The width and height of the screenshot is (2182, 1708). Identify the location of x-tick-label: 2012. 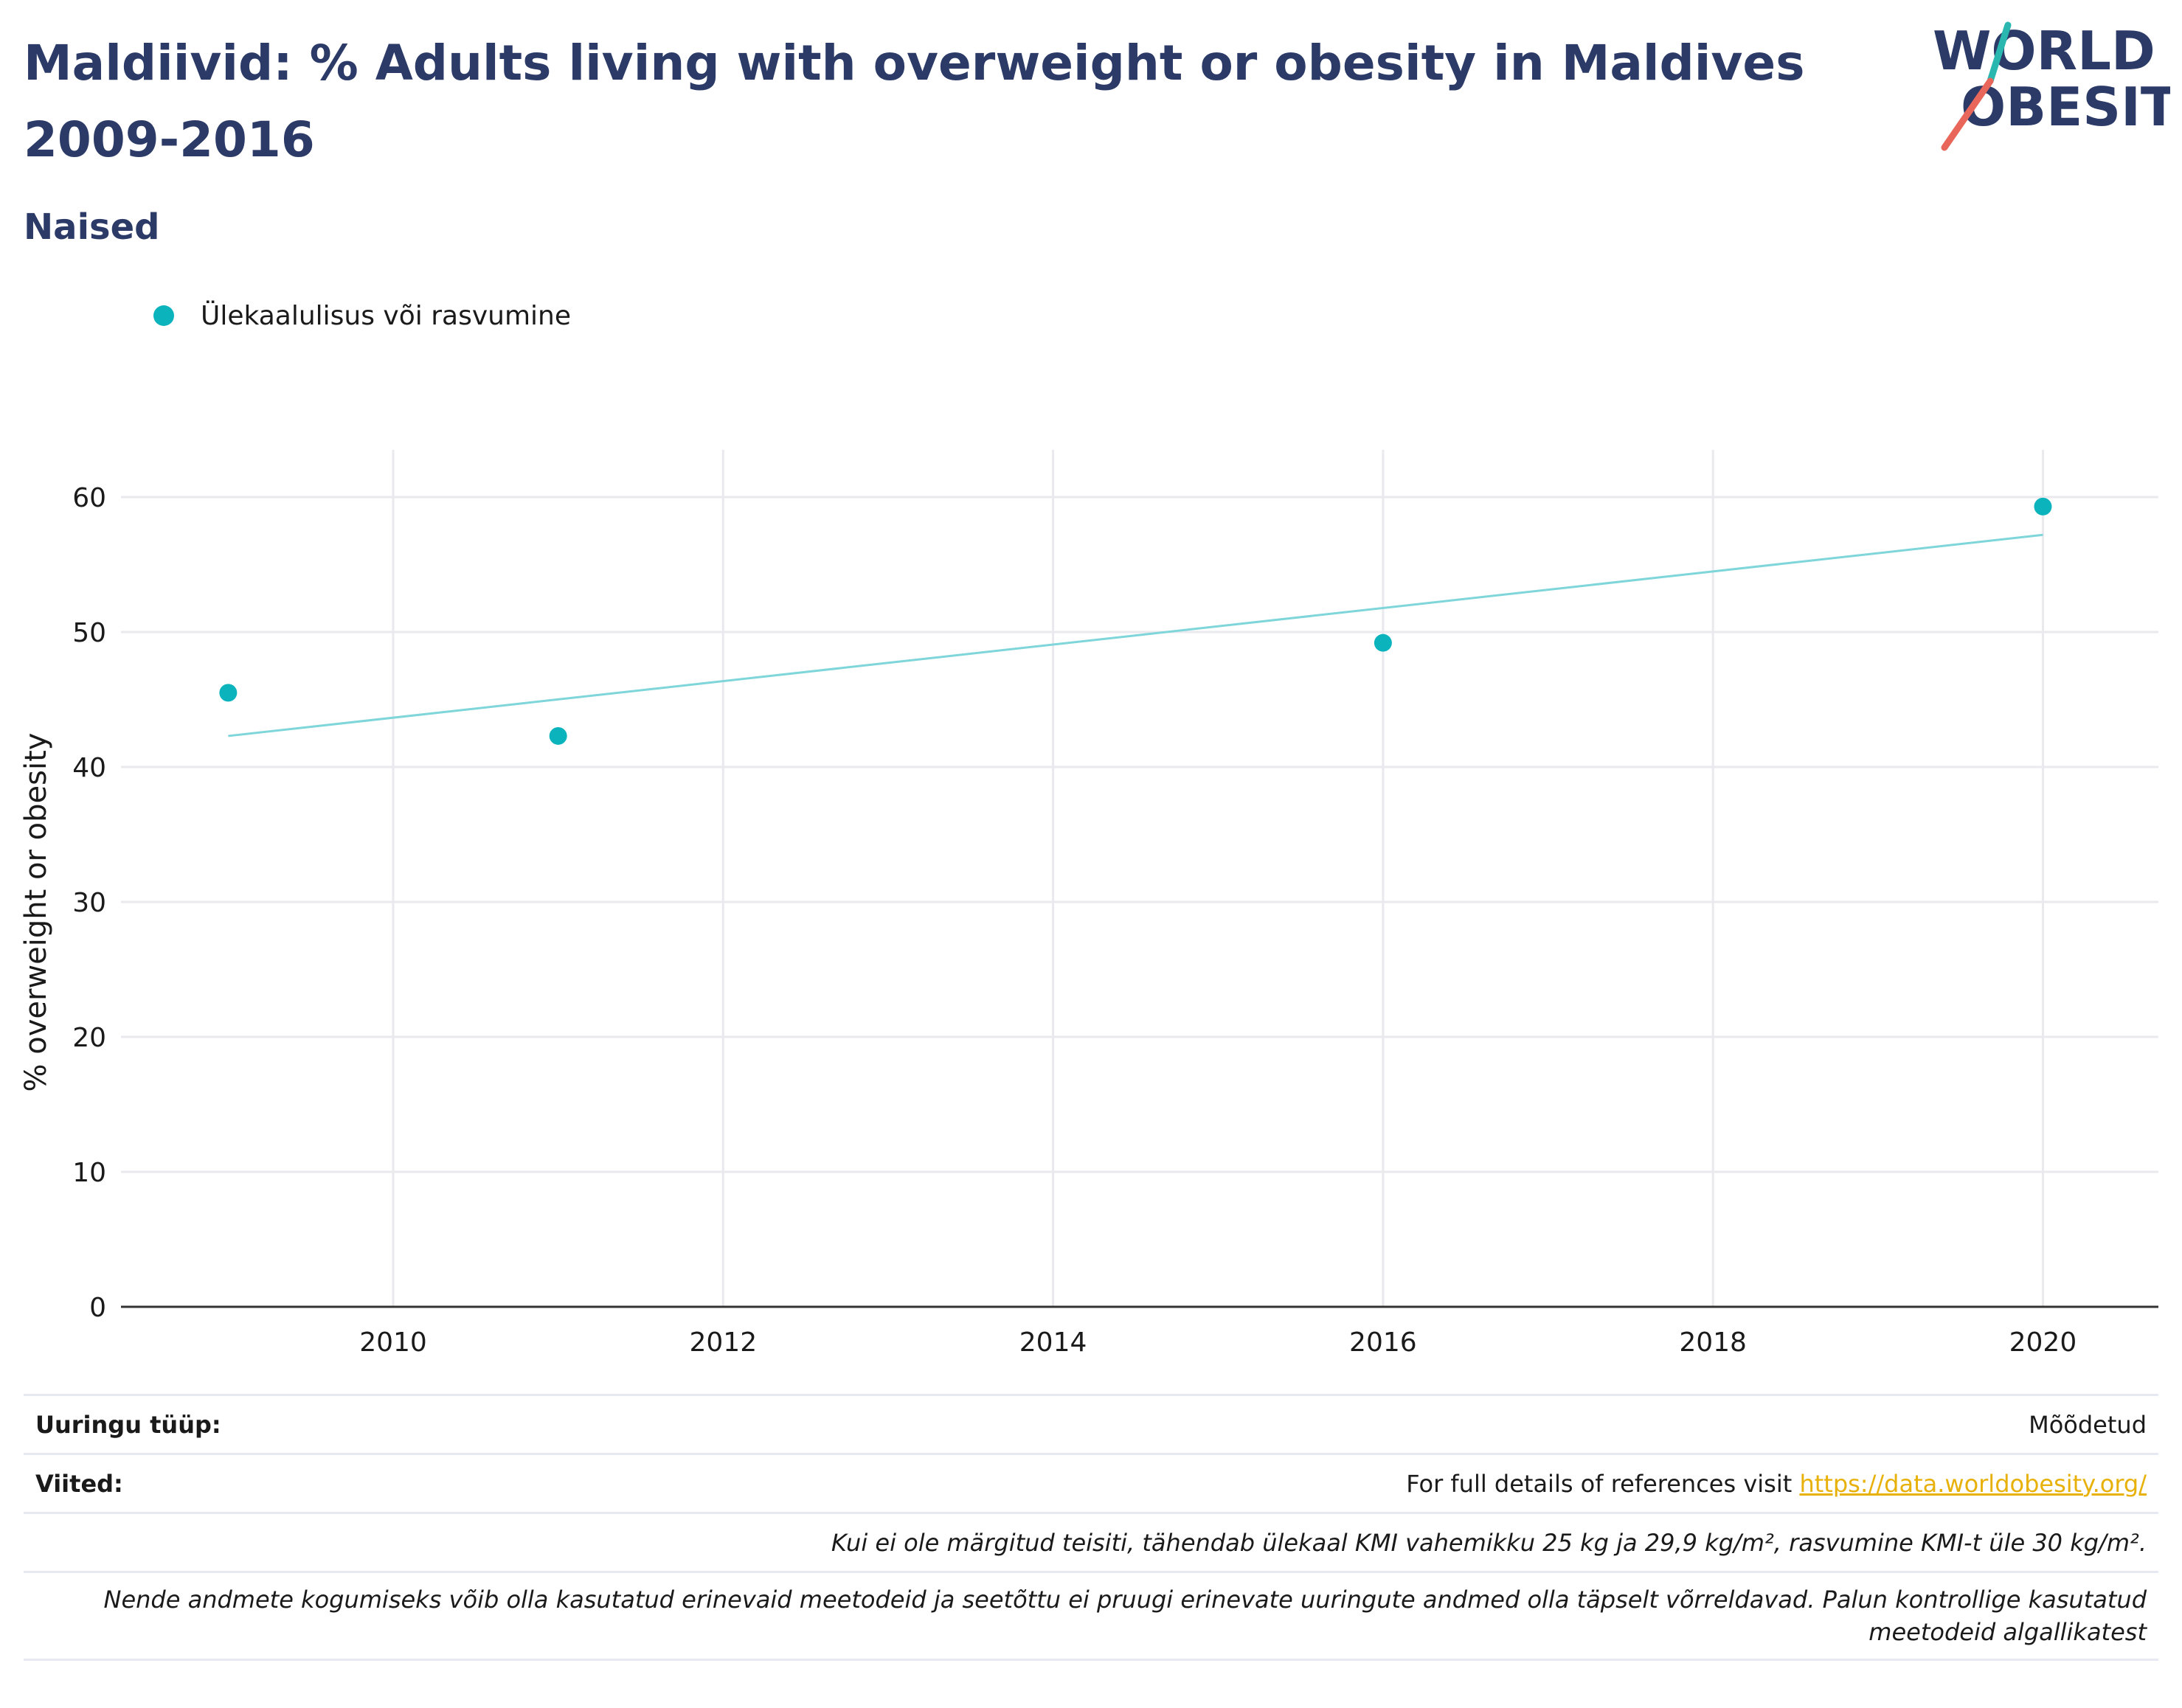
(723, 1342).